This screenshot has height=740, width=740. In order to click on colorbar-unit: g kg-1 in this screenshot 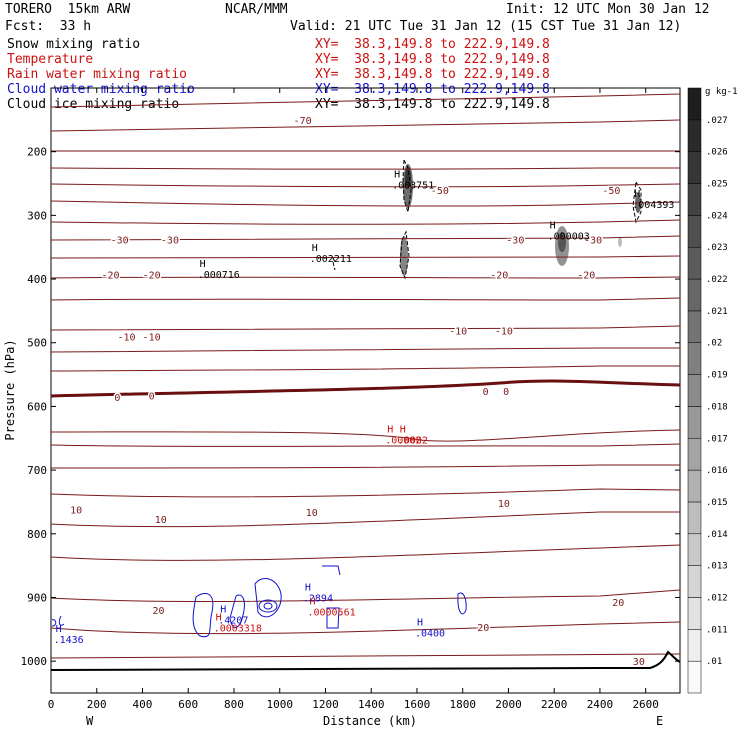, I will do `click(721, 92)`.